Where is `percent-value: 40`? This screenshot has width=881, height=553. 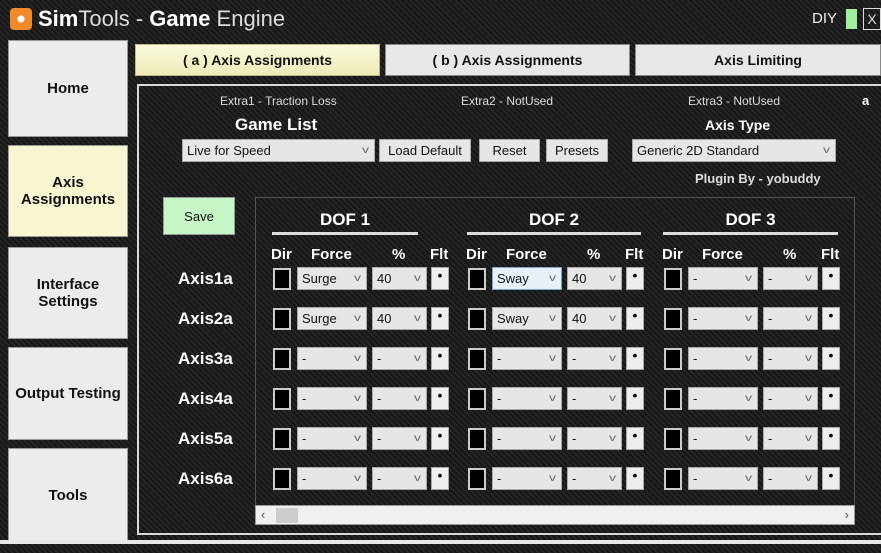 percent-value: 40 is located at coordinates (579, 278).